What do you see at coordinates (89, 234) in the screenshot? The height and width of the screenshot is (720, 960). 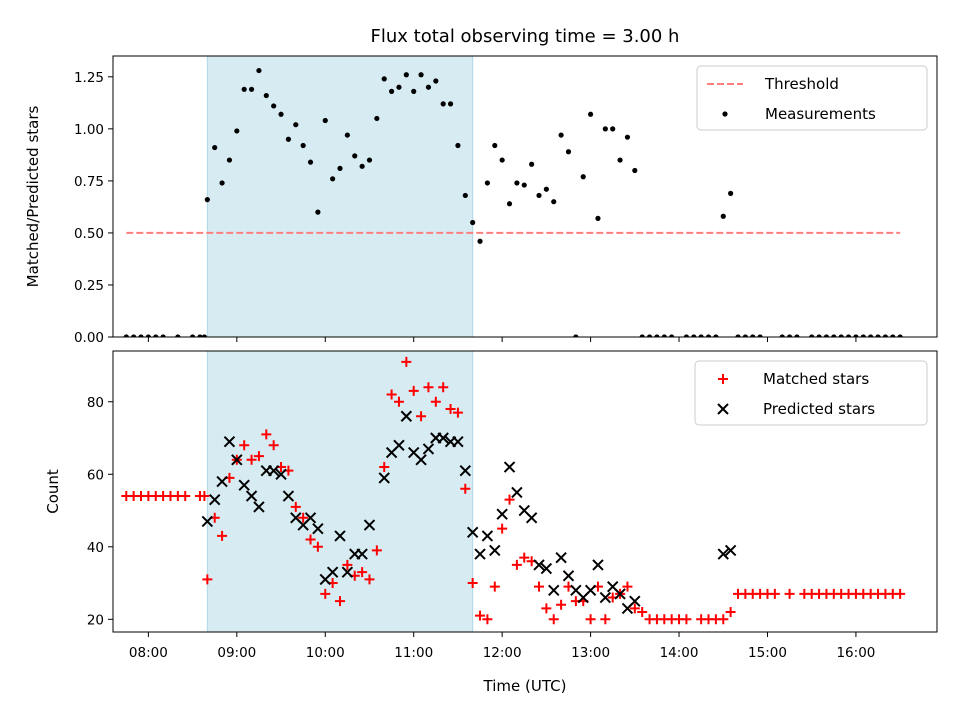 I see `y-tick-label: 0.50` at bounding box center [89, 234].